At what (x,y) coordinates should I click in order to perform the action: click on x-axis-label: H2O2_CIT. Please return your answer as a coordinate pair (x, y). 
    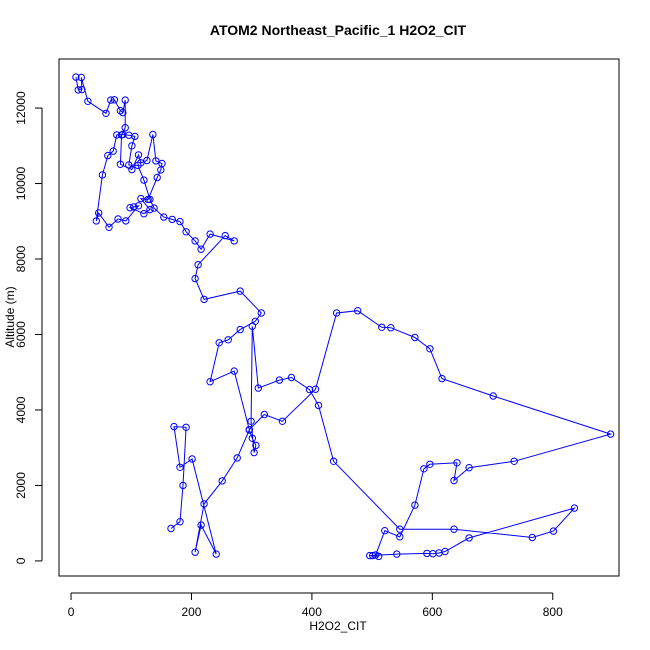
    Looking at the image, I should click on (338, 626).